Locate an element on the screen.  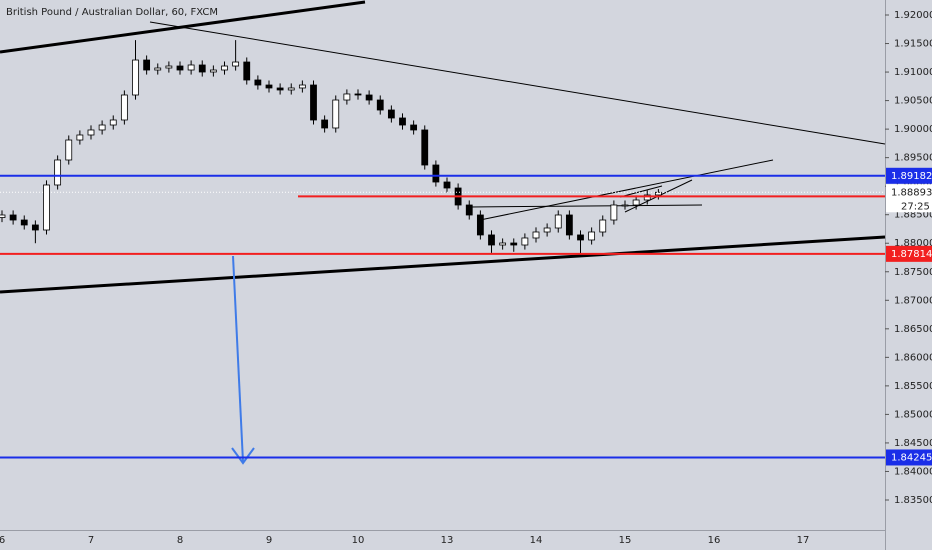
y-tick-label: 1.86000 is located at coordinates (913, 357).